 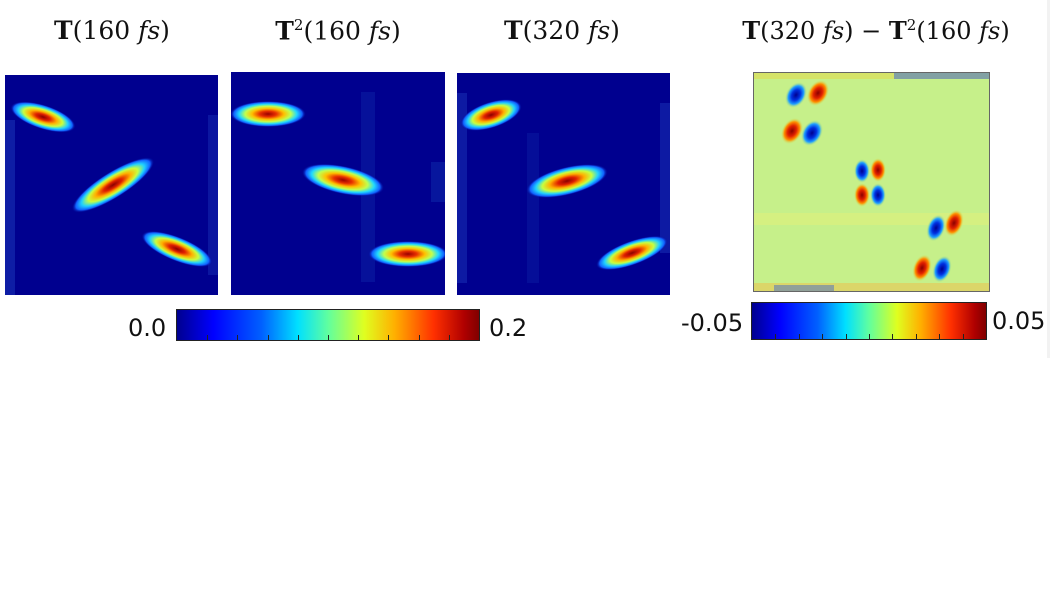 I want to click on heatmap-t160, so click(x=111, y=185).